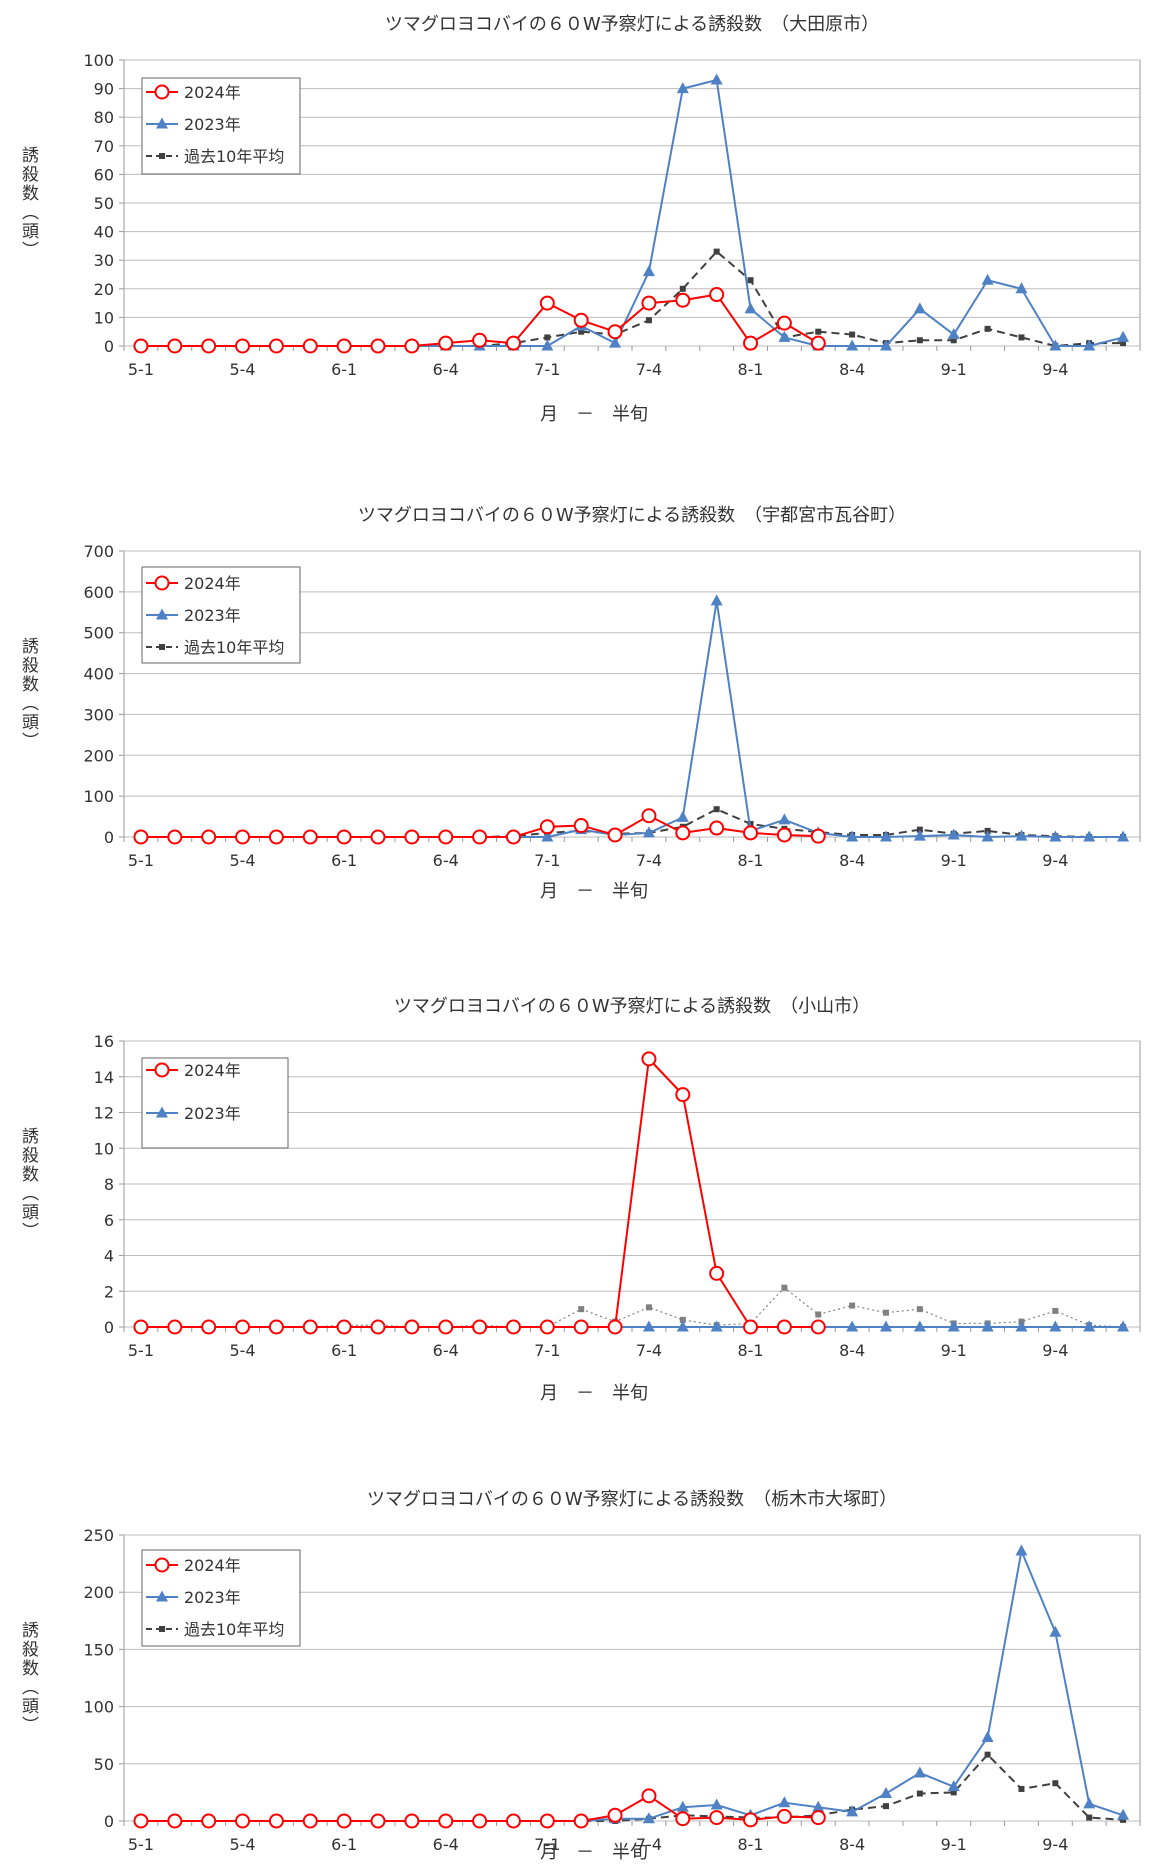  I want to click on y-tick-label: 60, so click(104, 174).